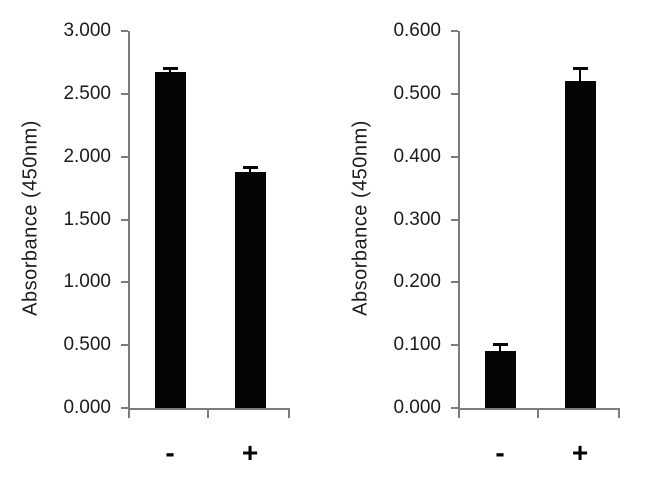 Image resolution: width=650 pixels, height=489 pixels. I want to click on y-tick-label: 3.000, so click(87, 30).